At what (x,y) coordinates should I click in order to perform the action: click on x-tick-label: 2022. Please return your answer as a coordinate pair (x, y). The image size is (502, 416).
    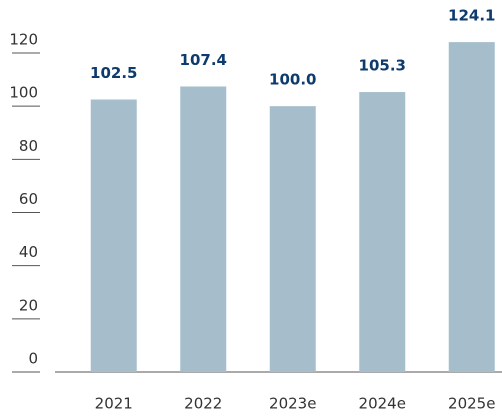
    Looking at the image, I should click on (203, 404).